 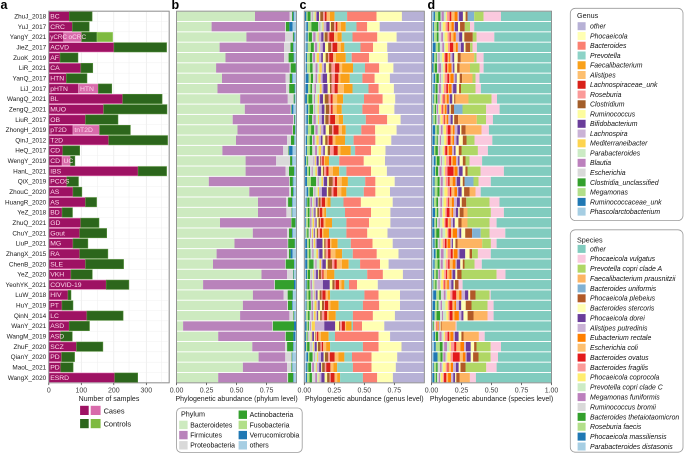 What do you see at coordinates (31, 48) in the screenshot?
I see `svg-text: JieZ_2017` at bounding box center [31, 48].